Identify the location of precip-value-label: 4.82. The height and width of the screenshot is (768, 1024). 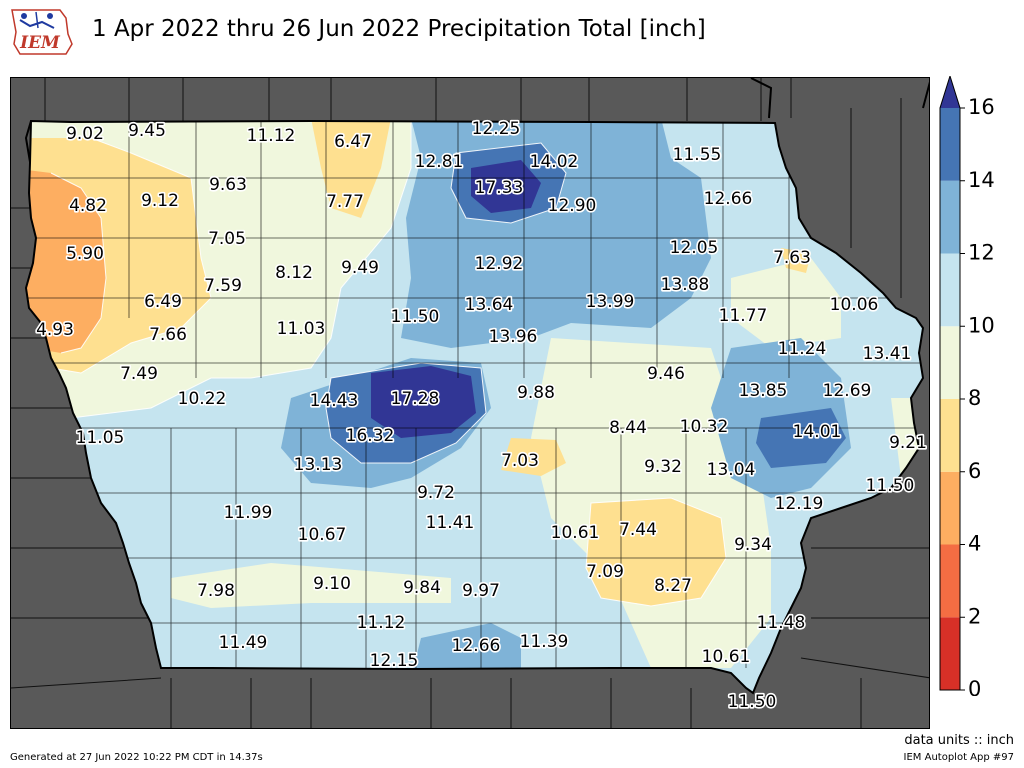
(88, 206).